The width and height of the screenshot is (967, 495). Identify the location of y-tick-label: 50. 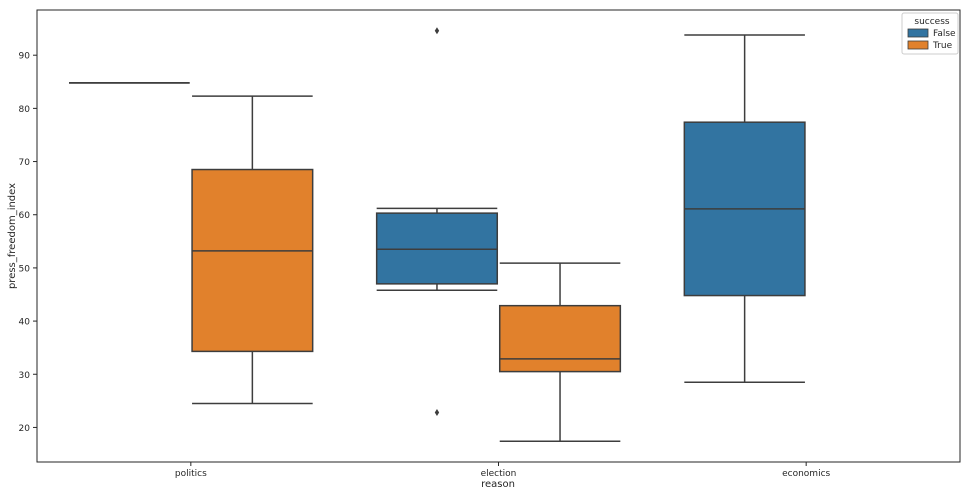
(25, 269).